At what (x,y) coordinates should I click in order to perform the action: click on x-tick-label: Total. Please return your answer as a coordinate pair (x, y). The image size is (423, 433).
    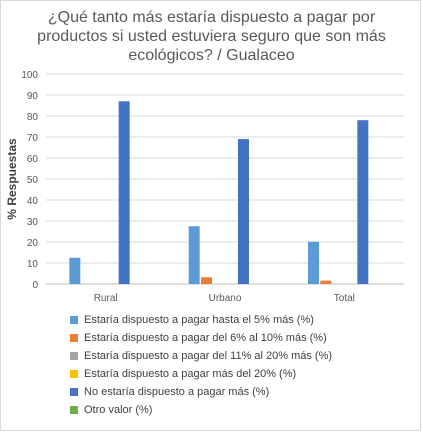
    Looking at the image, I should click on (344, 298).